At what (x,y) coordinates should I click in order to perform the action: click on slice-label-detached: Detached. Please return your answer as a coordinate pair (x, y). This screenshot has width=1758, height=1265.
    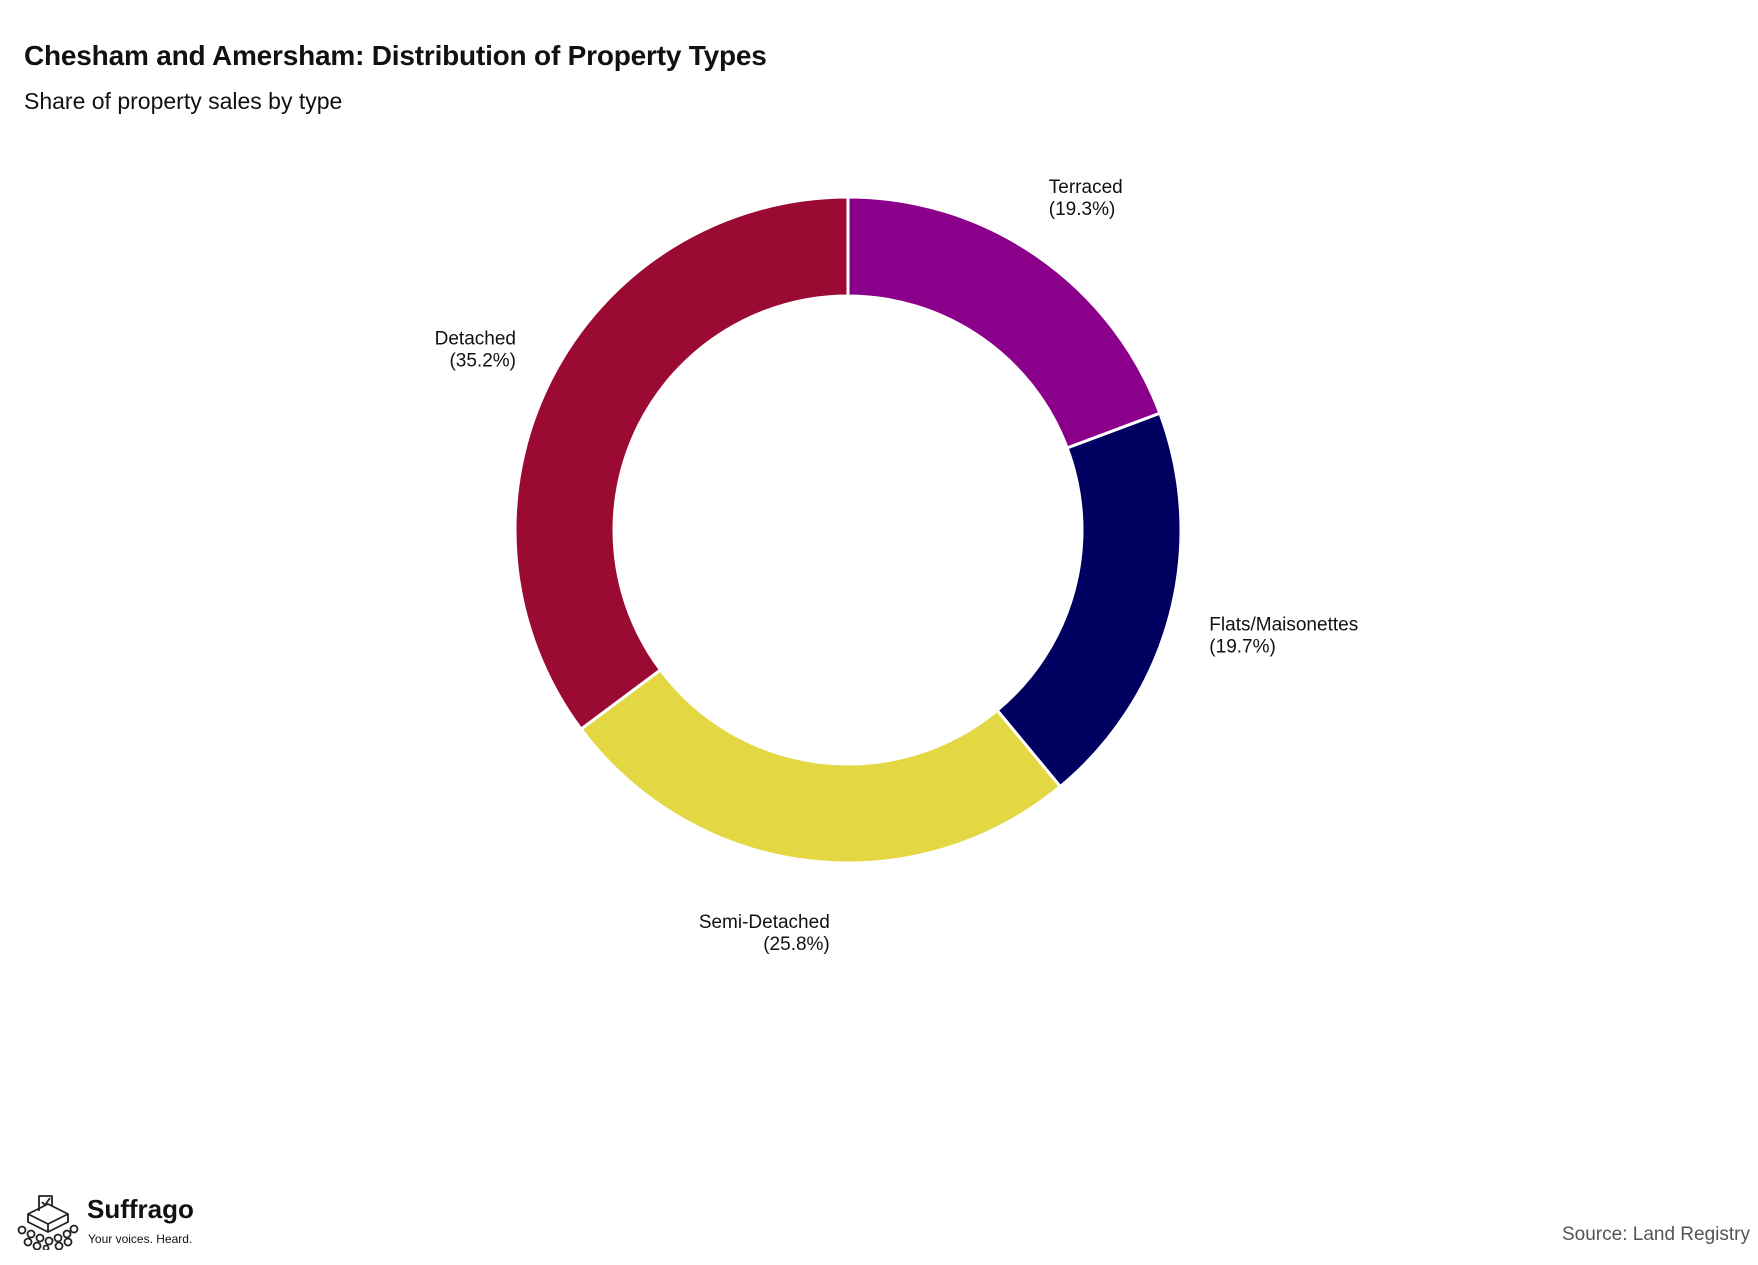
    Looking at the image, I should click on (475, 338).